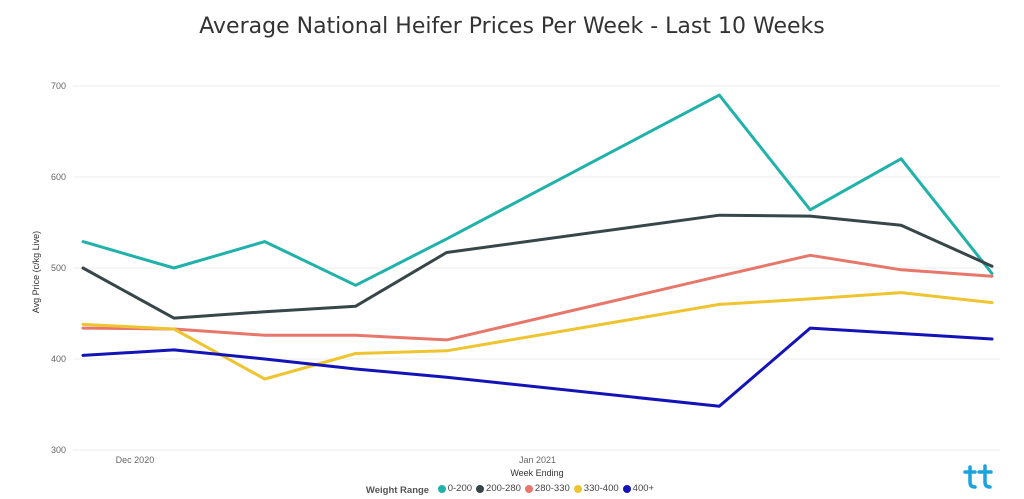 The height and width of the screenshot is (499, 1024). Describe the element at coordinates (537, 460) in the screenshot. I see `x-tick-label: Jan 2021` at that location.